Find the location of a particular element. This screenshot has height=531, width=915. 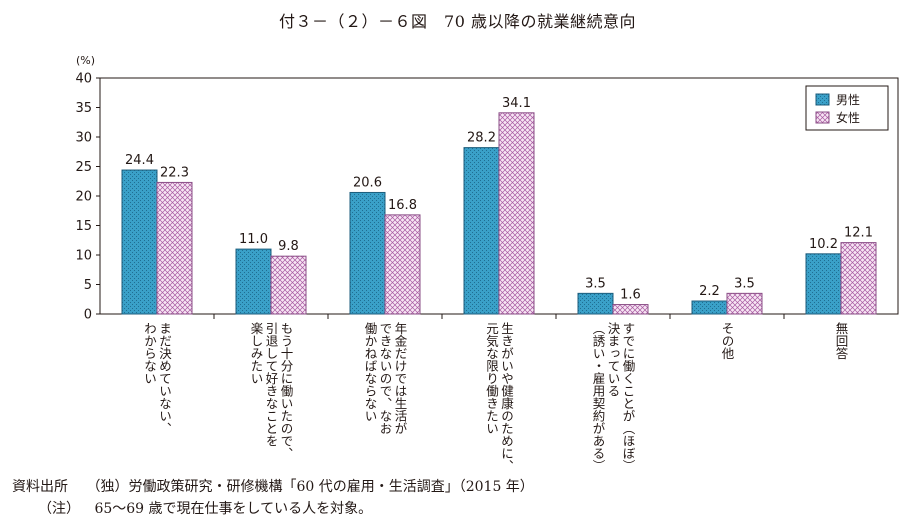

legend-label: 女性 is located at coordinates (848, 117).